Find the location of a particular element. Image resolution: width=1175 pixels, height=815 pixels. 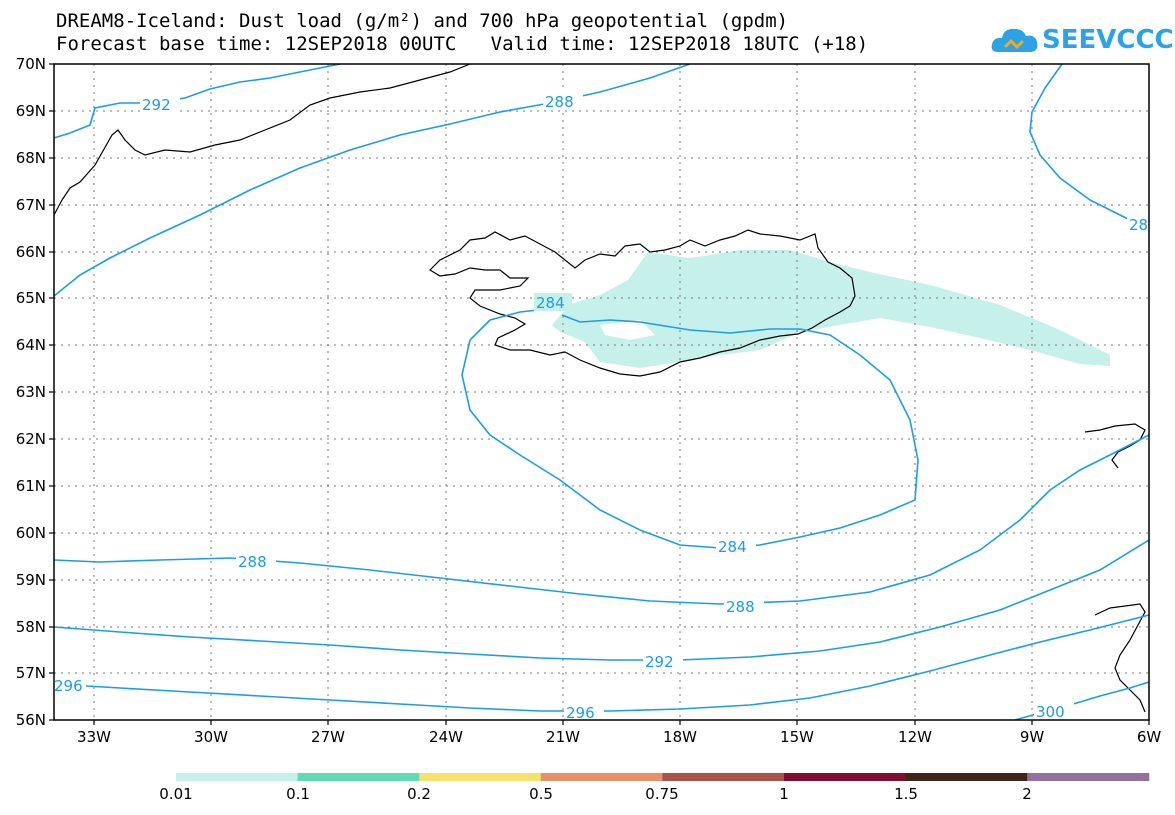

lon-label: 24W is located at coordinates (446, 737).